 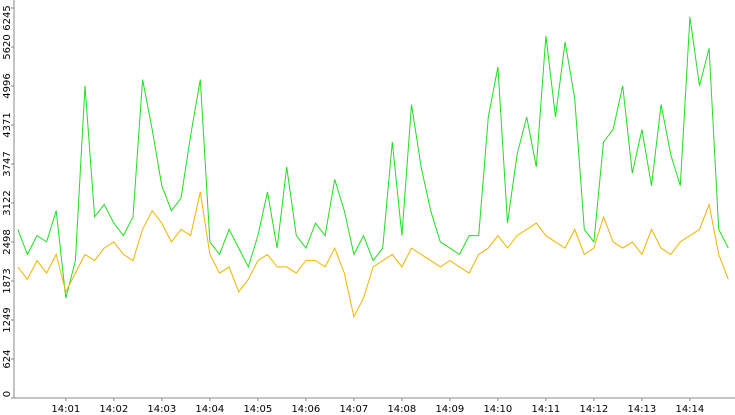 I want to click on x-tick-label: 14:07, so click(x=353, y=409).